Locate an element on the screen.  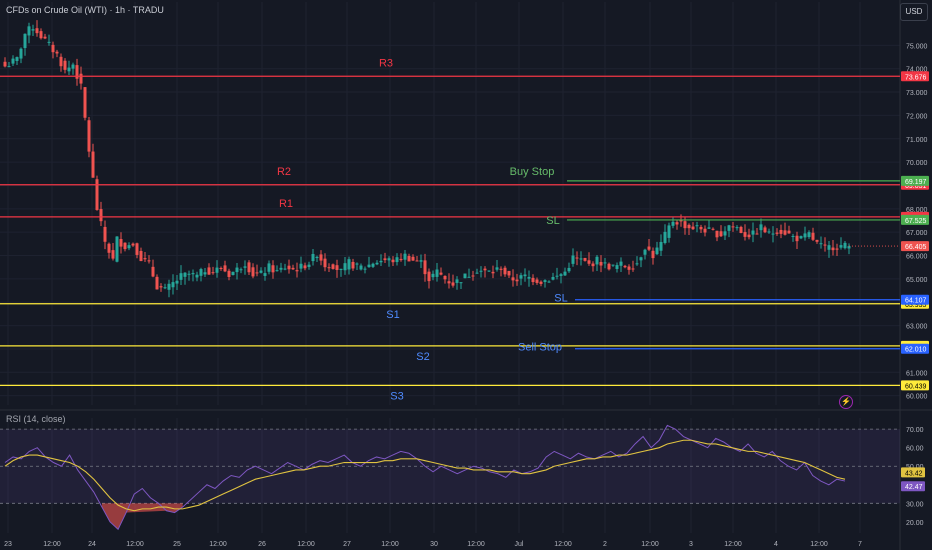
price-axis-tick: 68.000 is located at coordinates (917, 210).